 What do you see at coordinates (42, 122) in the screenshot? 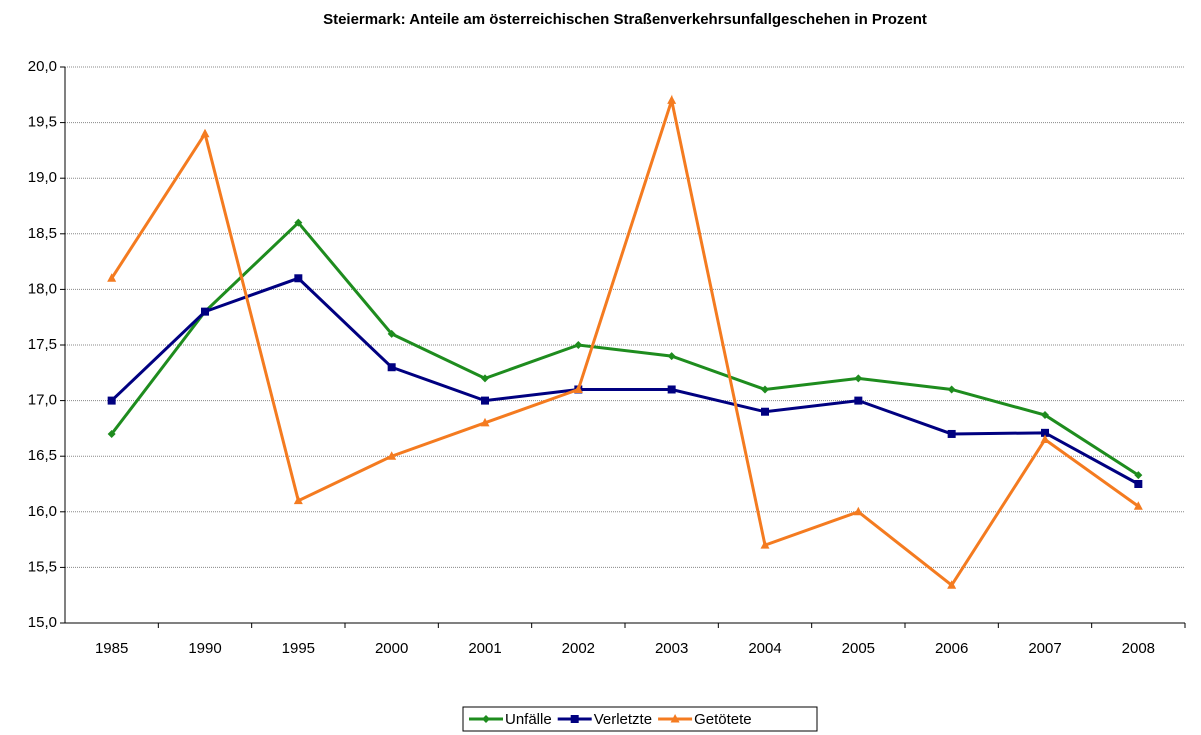
I see `y-tick-label: 19,5` at bounding box center [42, 122].